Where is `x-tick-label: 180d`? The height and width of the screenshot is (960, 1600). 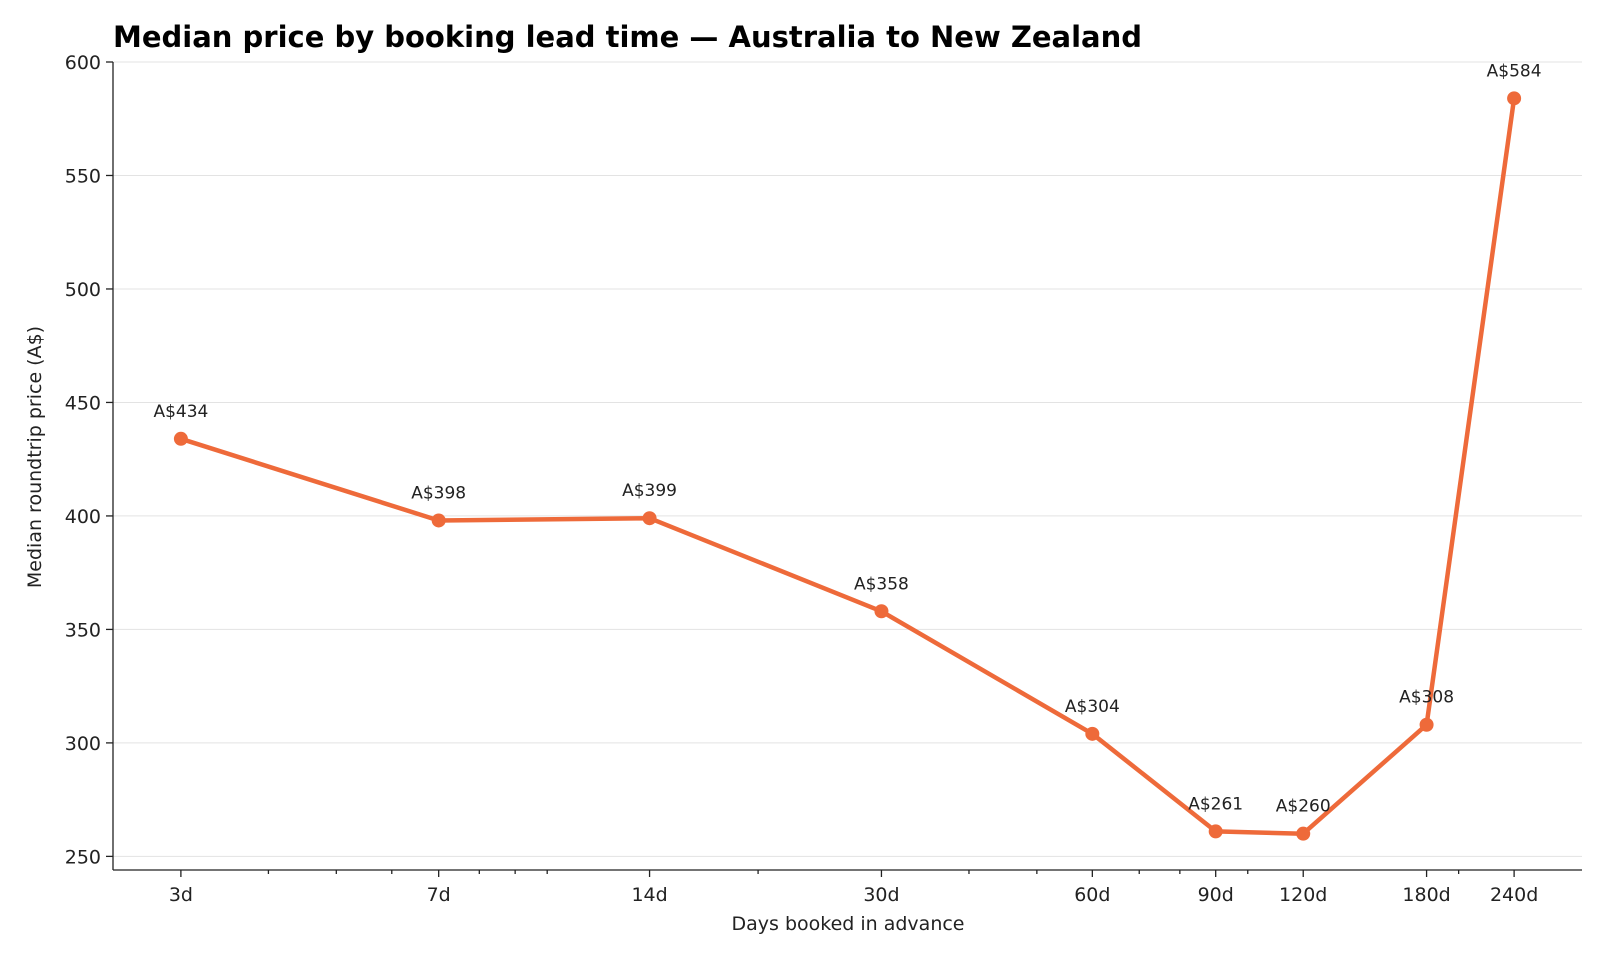 x-tick-label: 180d is located at coordinates (1426, 895).